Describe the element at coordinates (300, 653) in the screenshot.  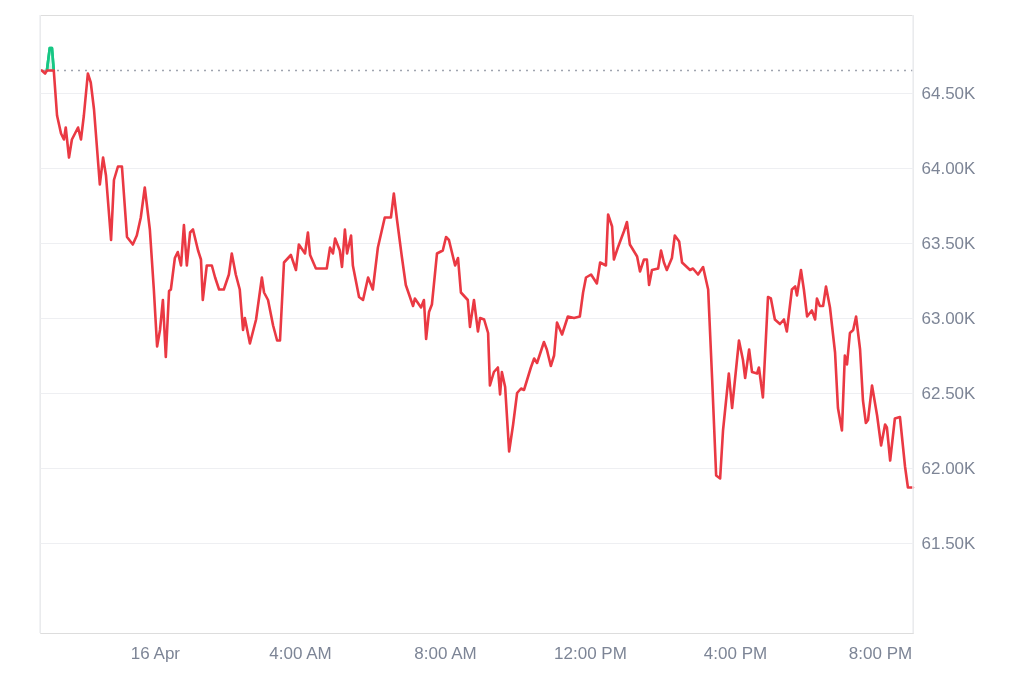
I see `x-tick-label: 4:00 AM` at that location.